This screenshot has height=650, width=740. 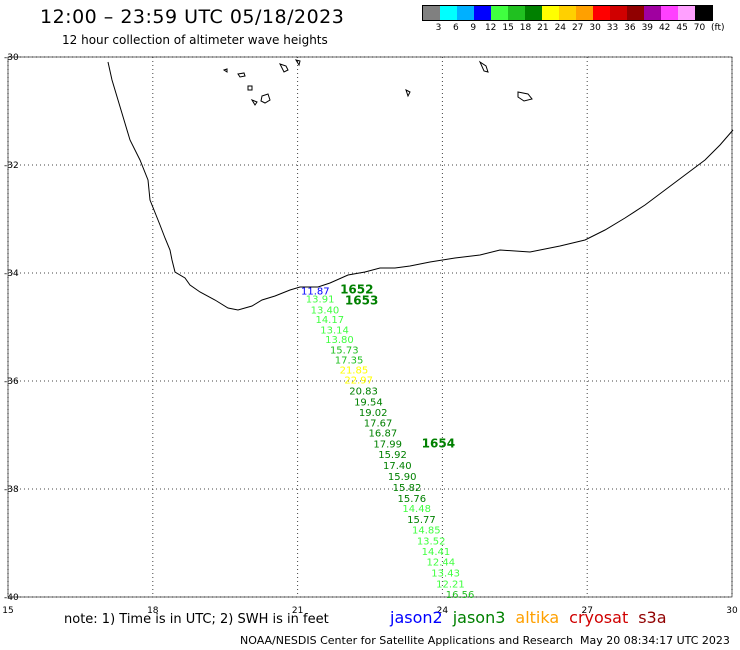 I want to click on wave-height-label: 15.82, so click(x=407, y=488).